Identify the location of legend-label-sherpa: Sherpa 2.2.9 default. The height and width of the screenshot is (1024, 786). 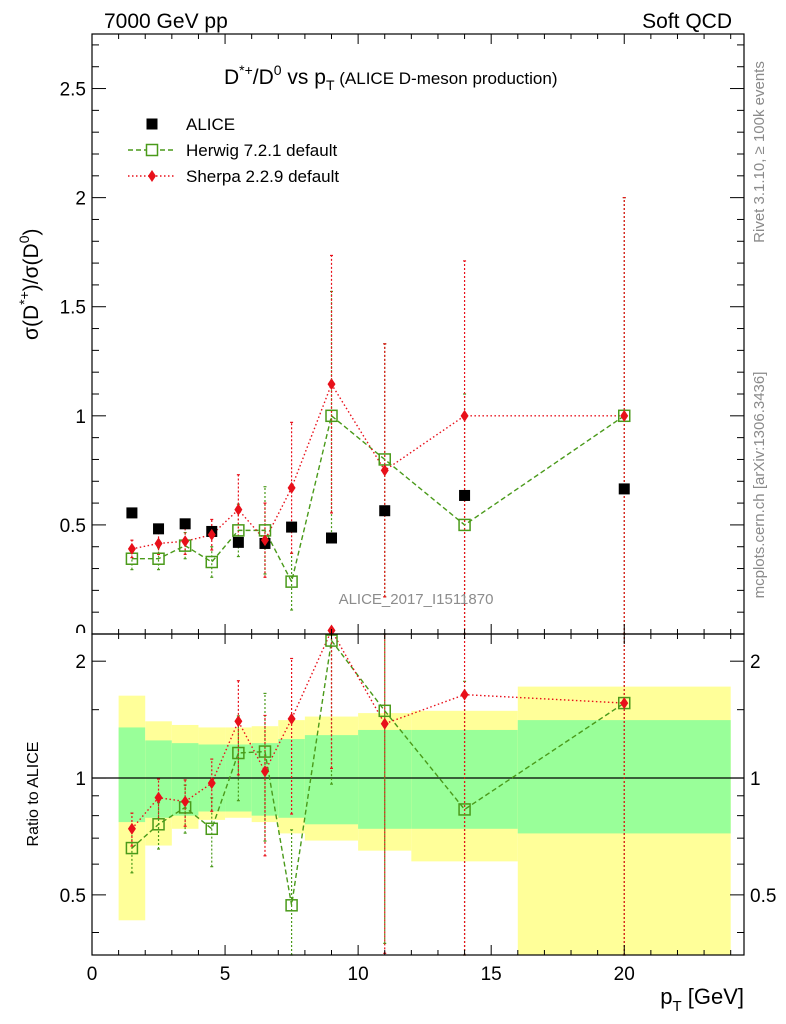
(262, 176).